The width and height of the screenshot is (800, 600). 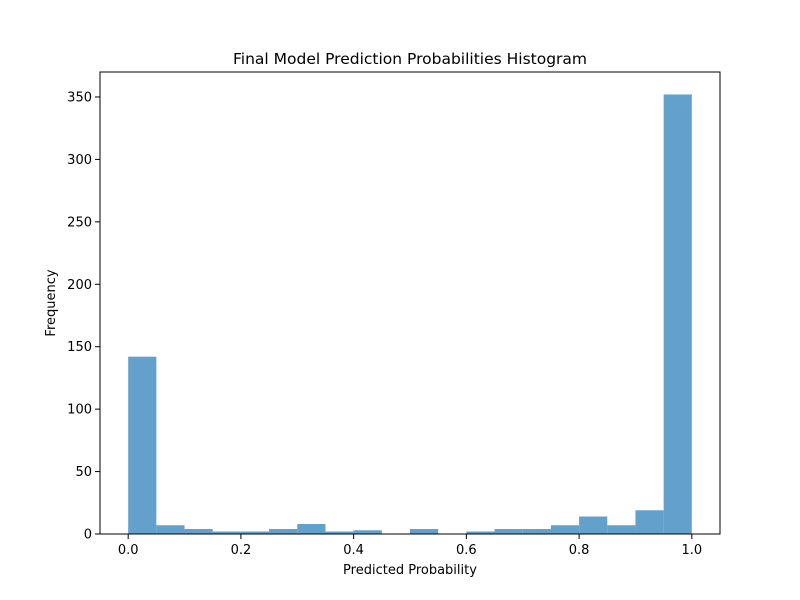 I want to click on x-tick-label: 0.6, so click(x=466, y=550).